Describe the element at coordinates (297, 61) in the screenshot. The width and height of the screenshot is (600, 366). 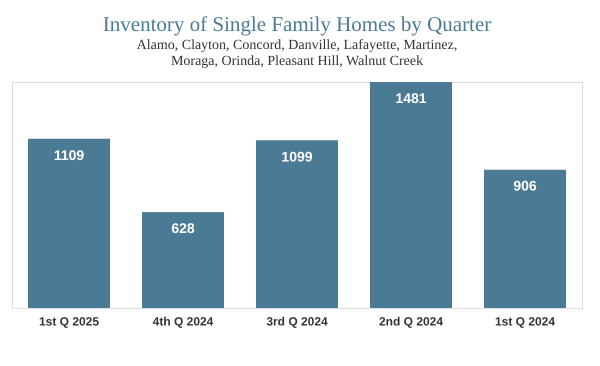
I see `text: Moraga, Orinda, Pleasant Hill, Walnut Creek` at that location.